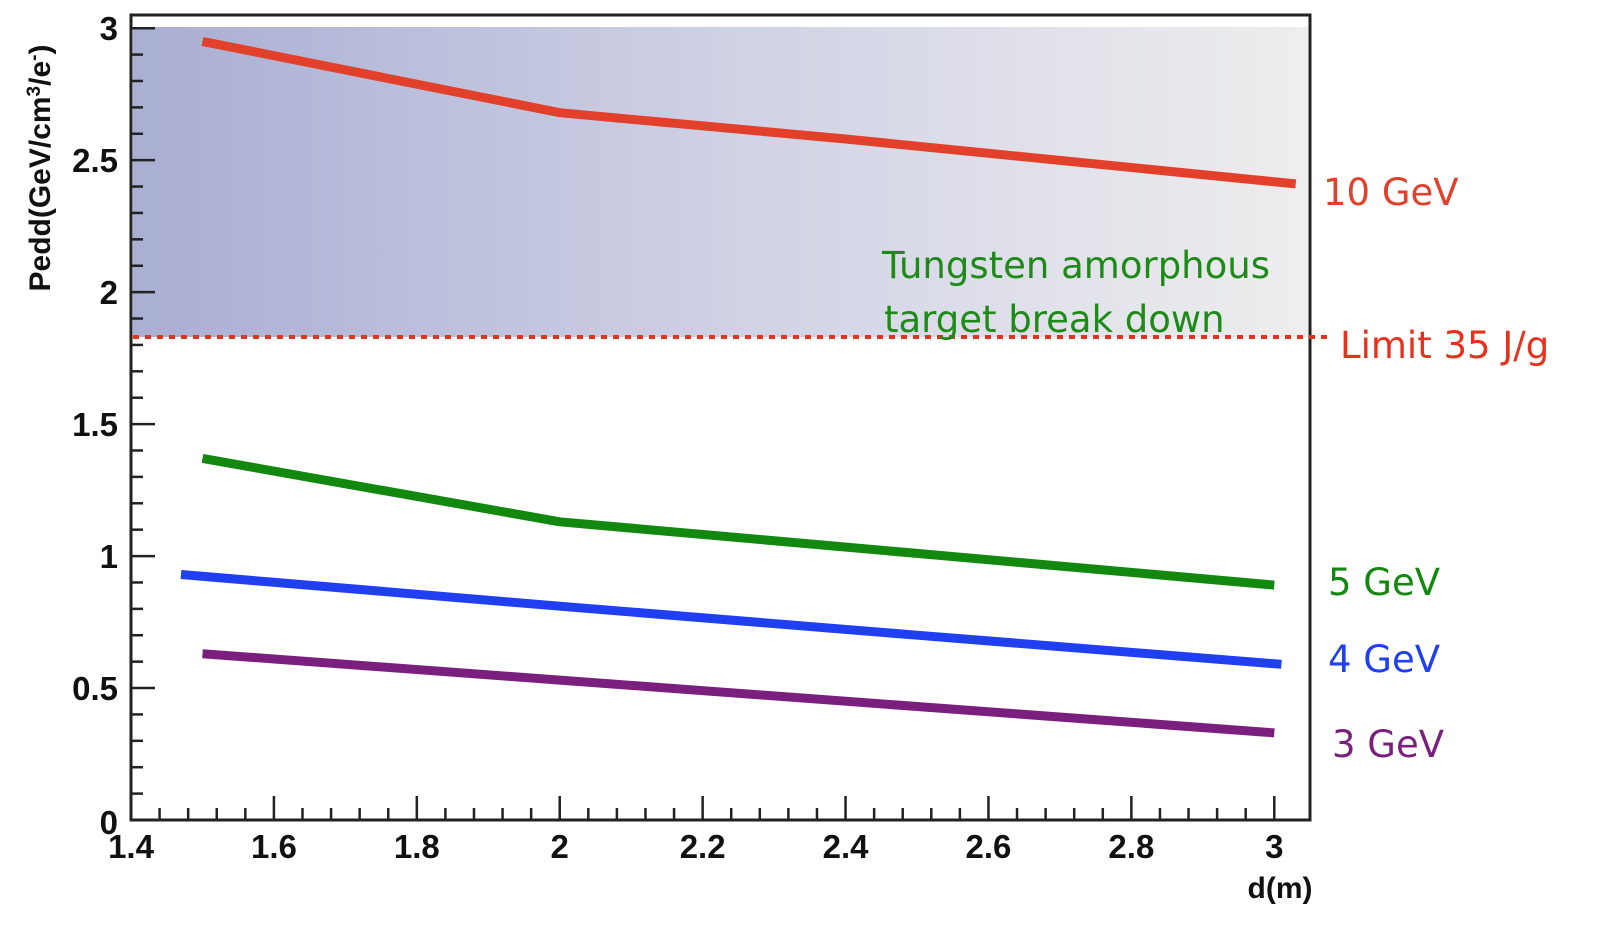 The height and width of the screenshot is (929, 1606). Describe the element at coordinates (989, 846) in the screenshot. I see `x-tick-label: 2.6` at that location.